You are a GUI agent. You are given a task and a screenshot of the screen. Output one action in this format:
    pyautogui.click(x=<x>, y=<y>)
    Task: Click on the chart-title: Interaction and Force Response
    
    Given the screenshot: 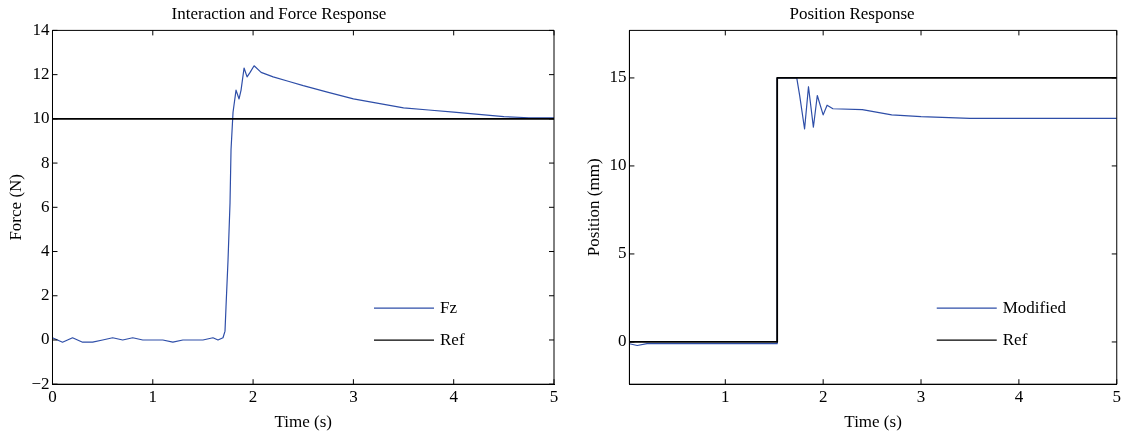 What is the action you would take?
    pyautogui.click(x=279, y=13)
    